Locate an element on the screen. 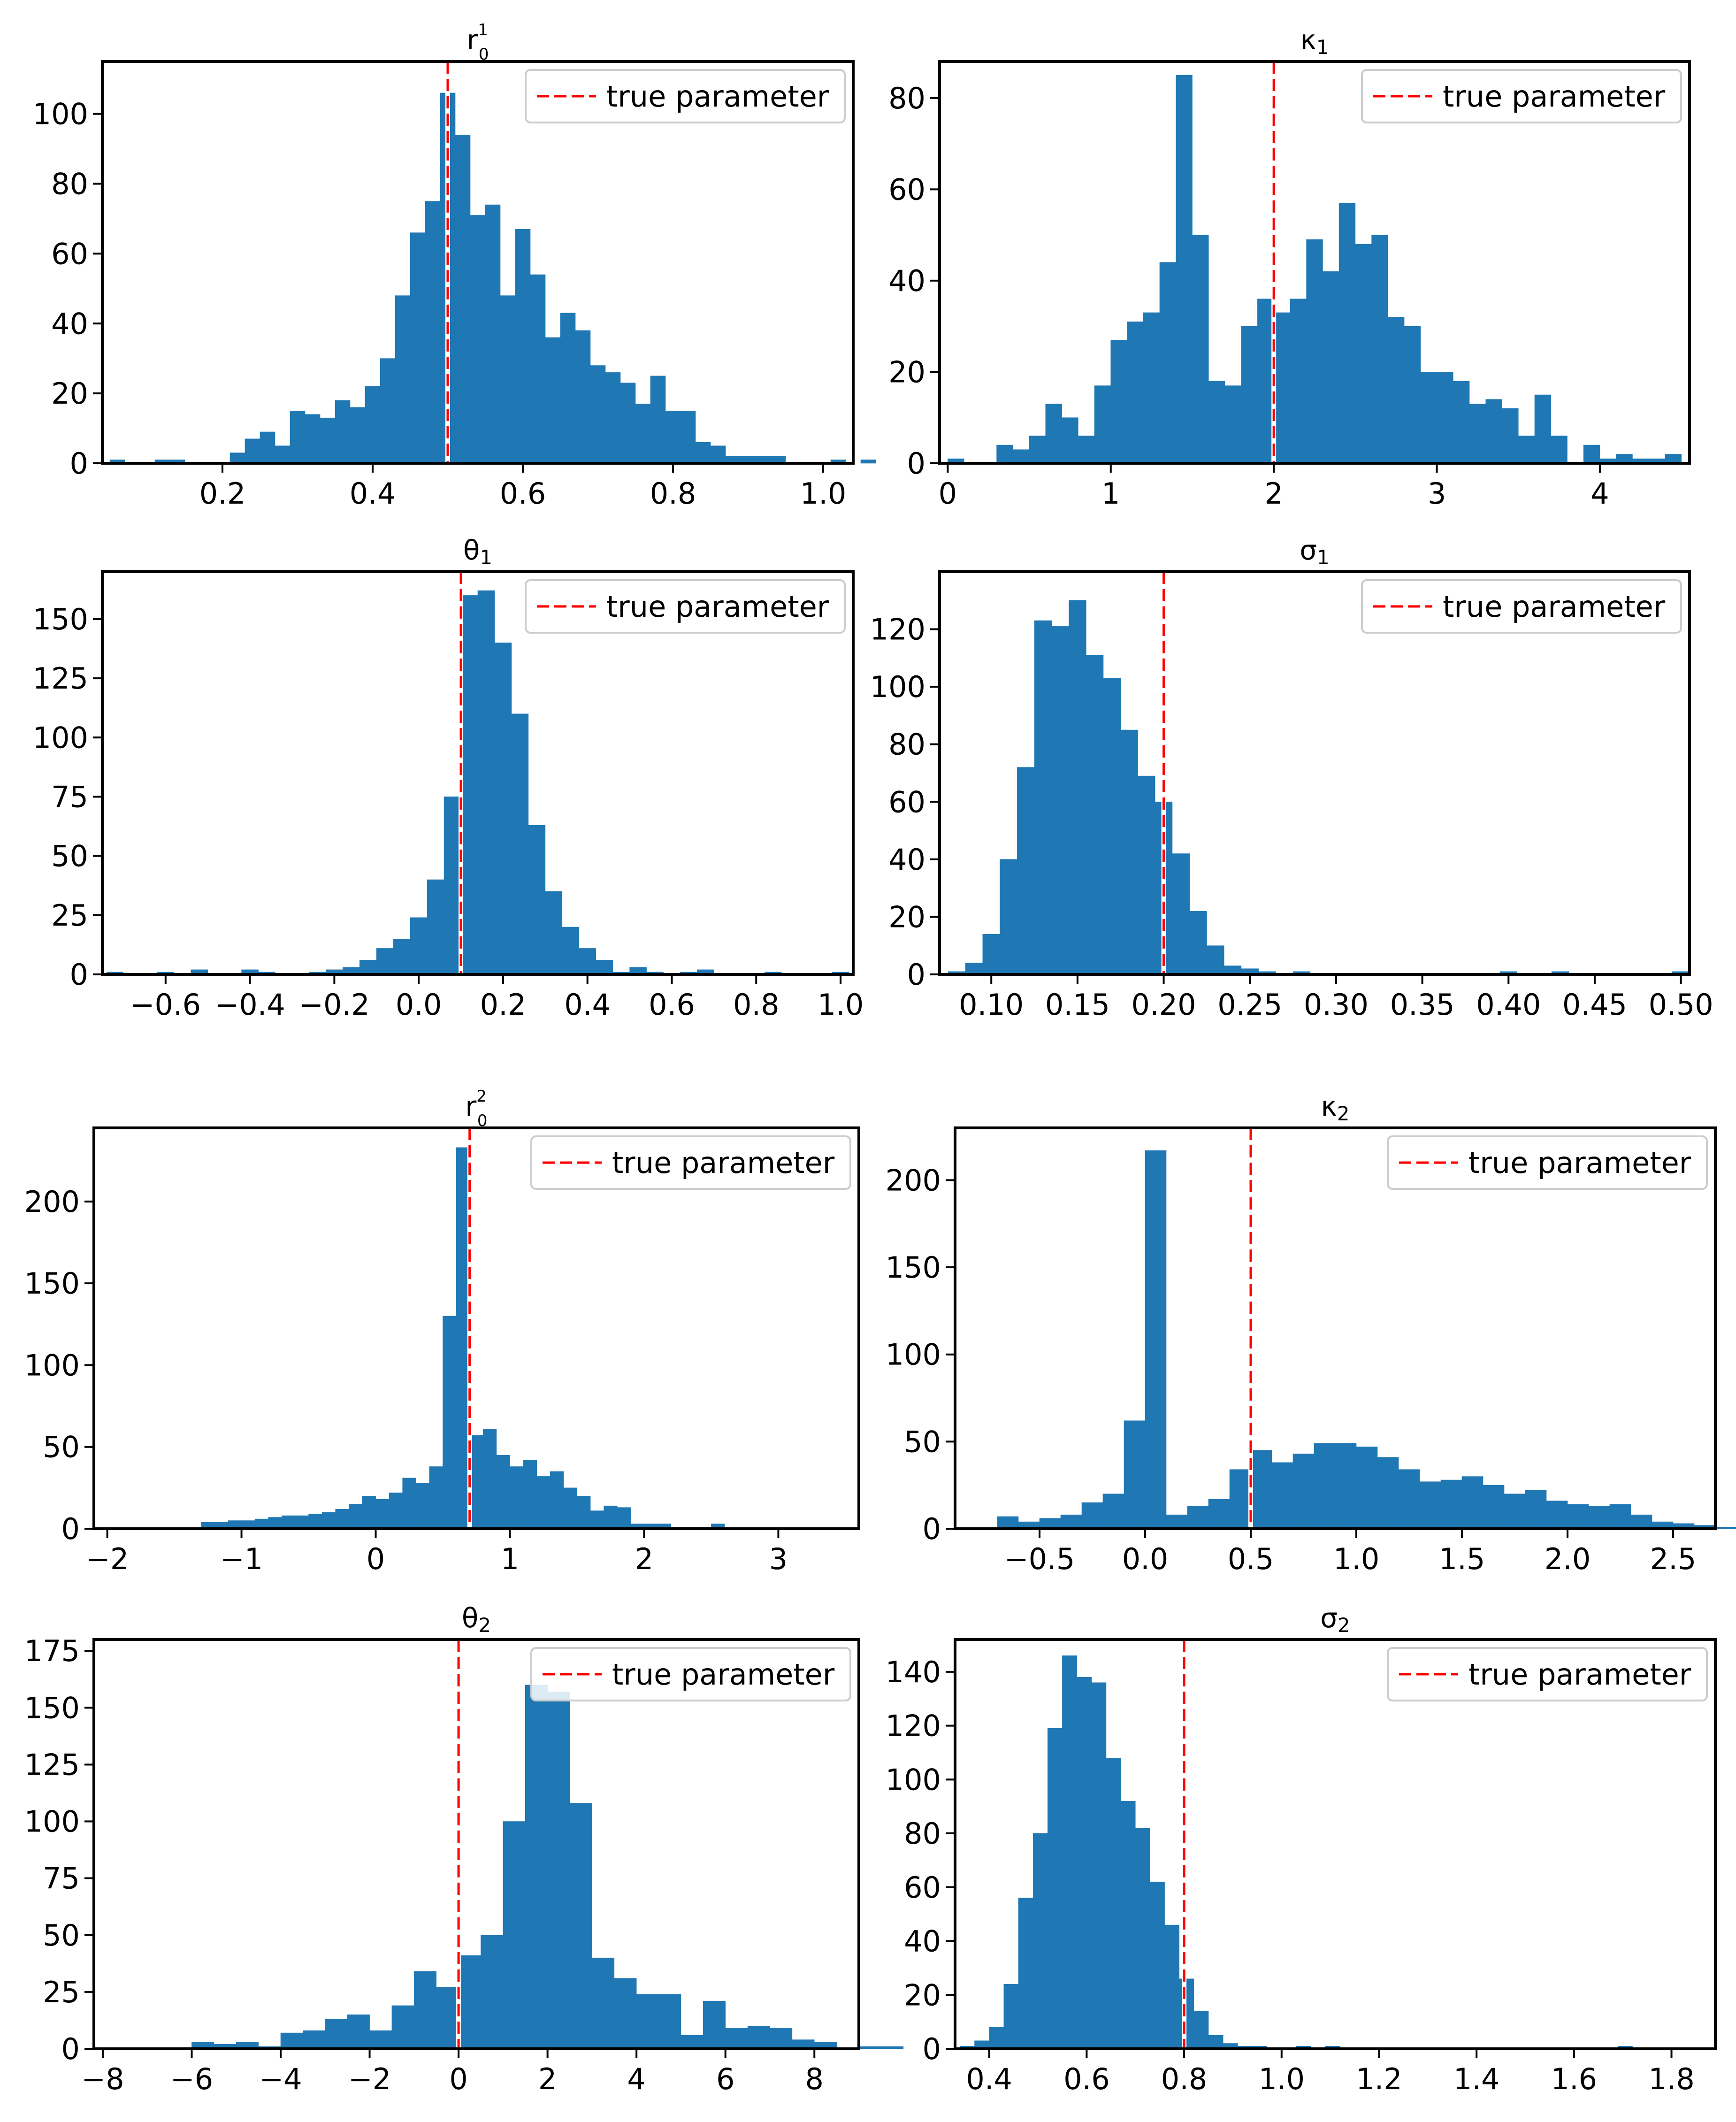 The height and width of the screenshot is (2122, 1736). title-subscript: 1 is located at coordinates (486, 557).